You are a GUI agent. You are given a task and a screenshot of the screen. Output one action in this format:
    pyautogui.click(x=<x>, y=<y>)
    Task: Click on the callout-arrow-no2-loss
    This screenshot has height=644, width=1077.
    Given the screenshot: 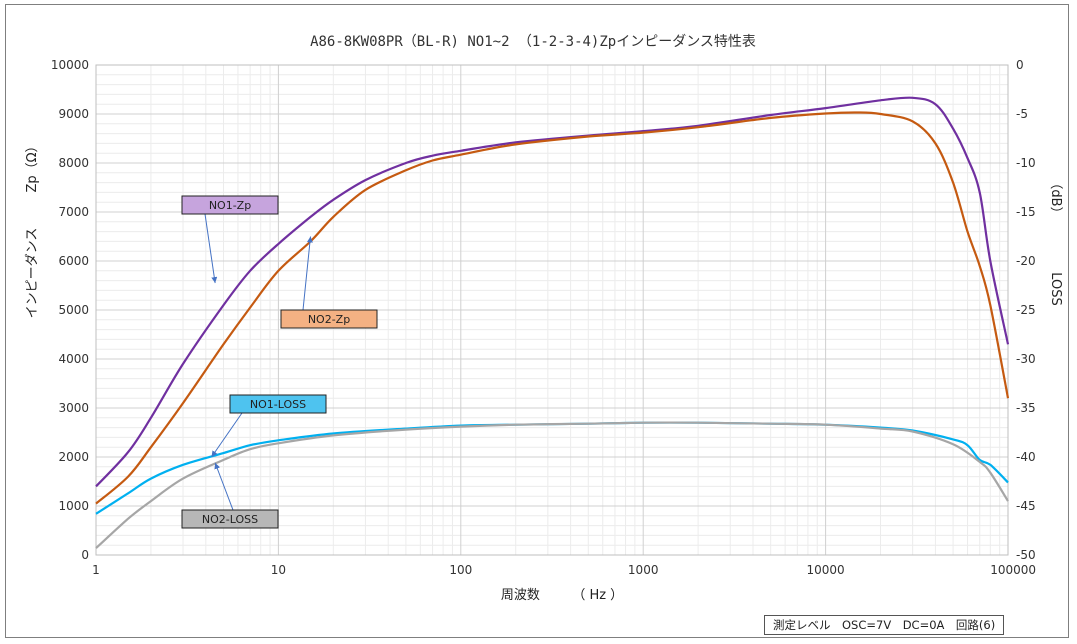 What is the action you would take?
    pyautogui.click(x=224, y=486)
    